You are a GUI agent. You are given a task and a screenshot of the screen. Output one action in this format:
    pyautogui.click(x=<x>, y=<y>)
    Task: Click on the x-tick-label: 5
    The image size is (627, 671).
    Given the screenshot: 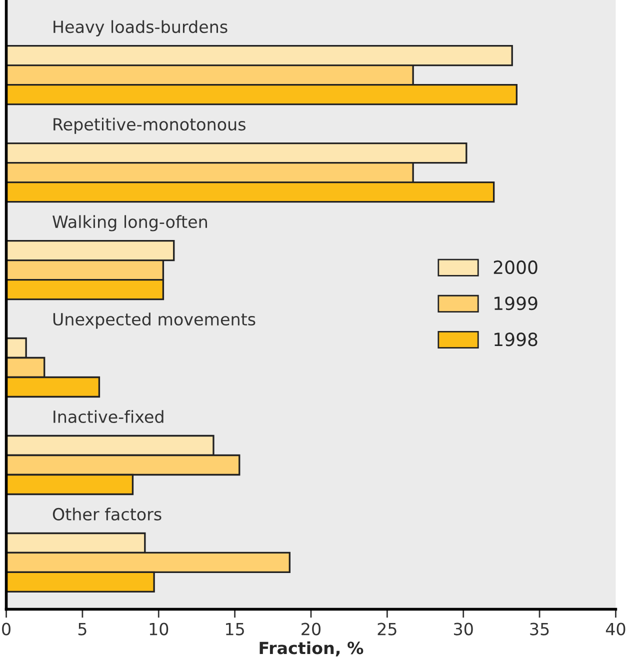 What is the action you would take?
    pyautogui.click(x=82, y=629)
    